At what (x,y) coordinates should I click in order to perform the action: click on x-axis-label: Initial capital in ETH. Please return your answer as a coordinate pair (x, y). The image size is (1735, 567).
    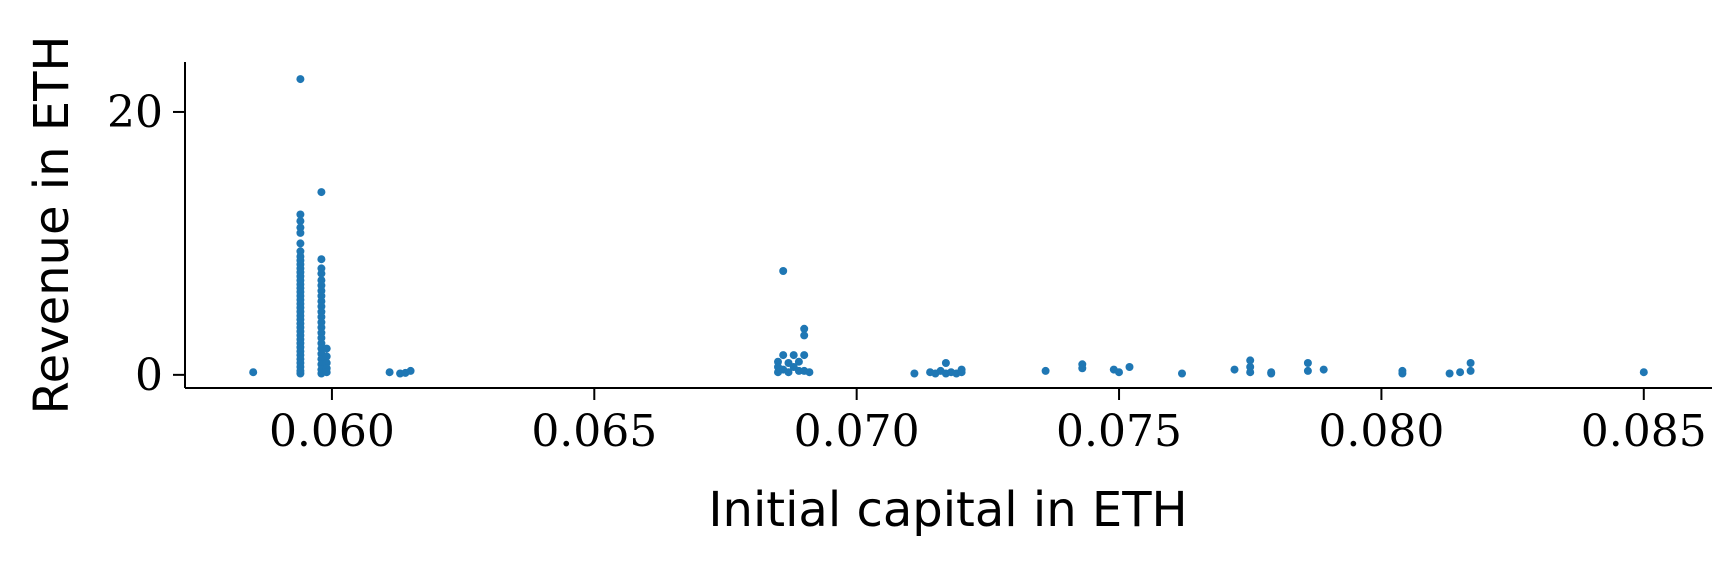
    Looking at the image, I should click on (947, 510).